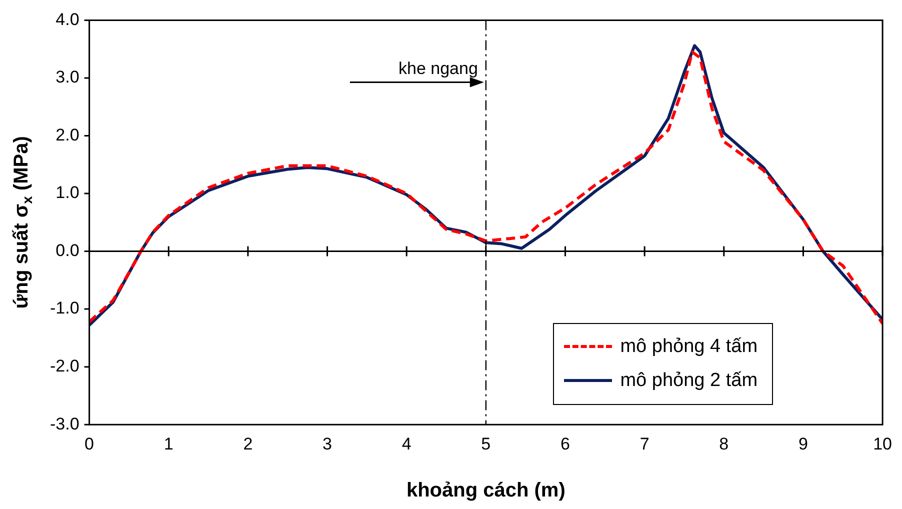 This screenshot has height=509, width=902. What do you see at coordinates (65, 366) in the screenshot?
I see `y-tick-label: -2.0` at bounding box center [65, 366].